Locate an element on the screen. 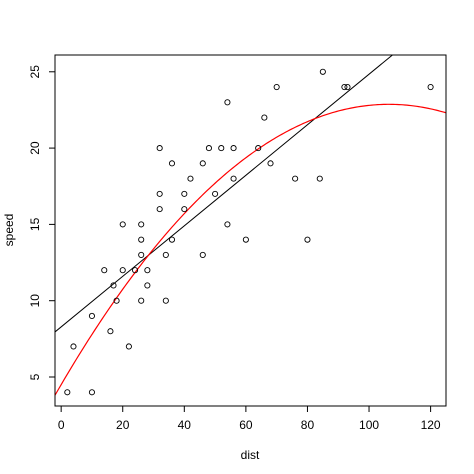  x-tick-label: 40 is located at coordinates (185, 425).